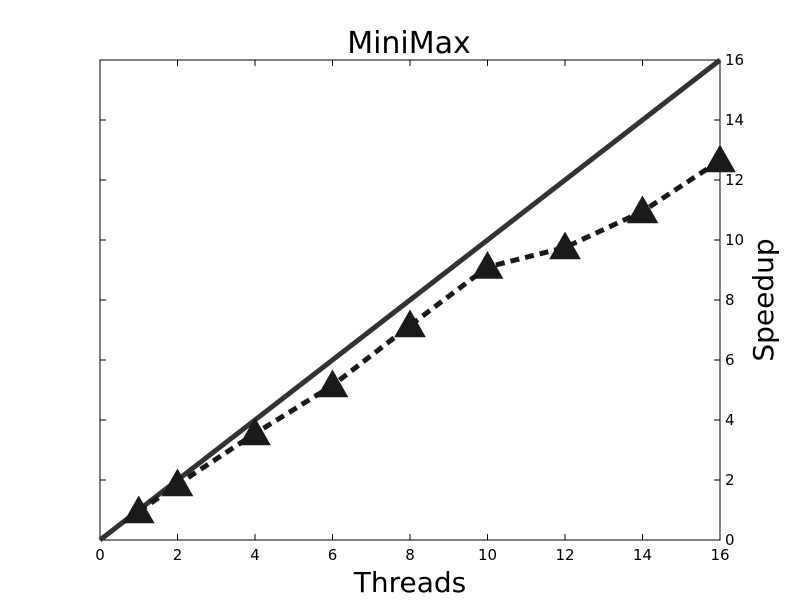 This screenshot has width=800, height=600. What do you see at coordinates (719, 555) in the screenshot?
I see `x-tick-label: 16` at bounding box center [719, 555].